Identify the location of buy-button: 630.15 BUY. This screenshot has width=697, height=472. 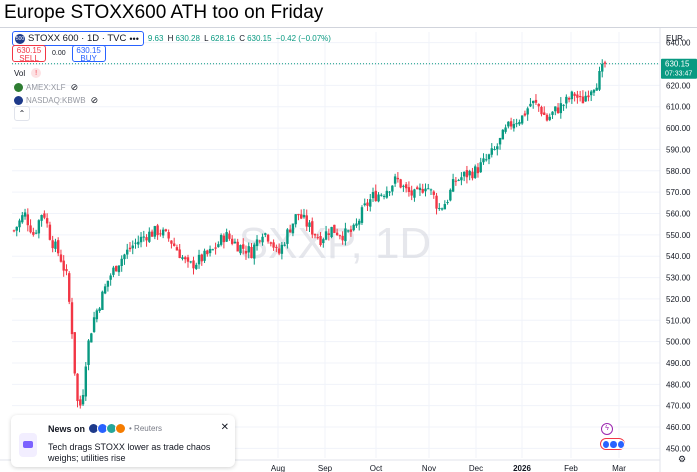
(88, 54).